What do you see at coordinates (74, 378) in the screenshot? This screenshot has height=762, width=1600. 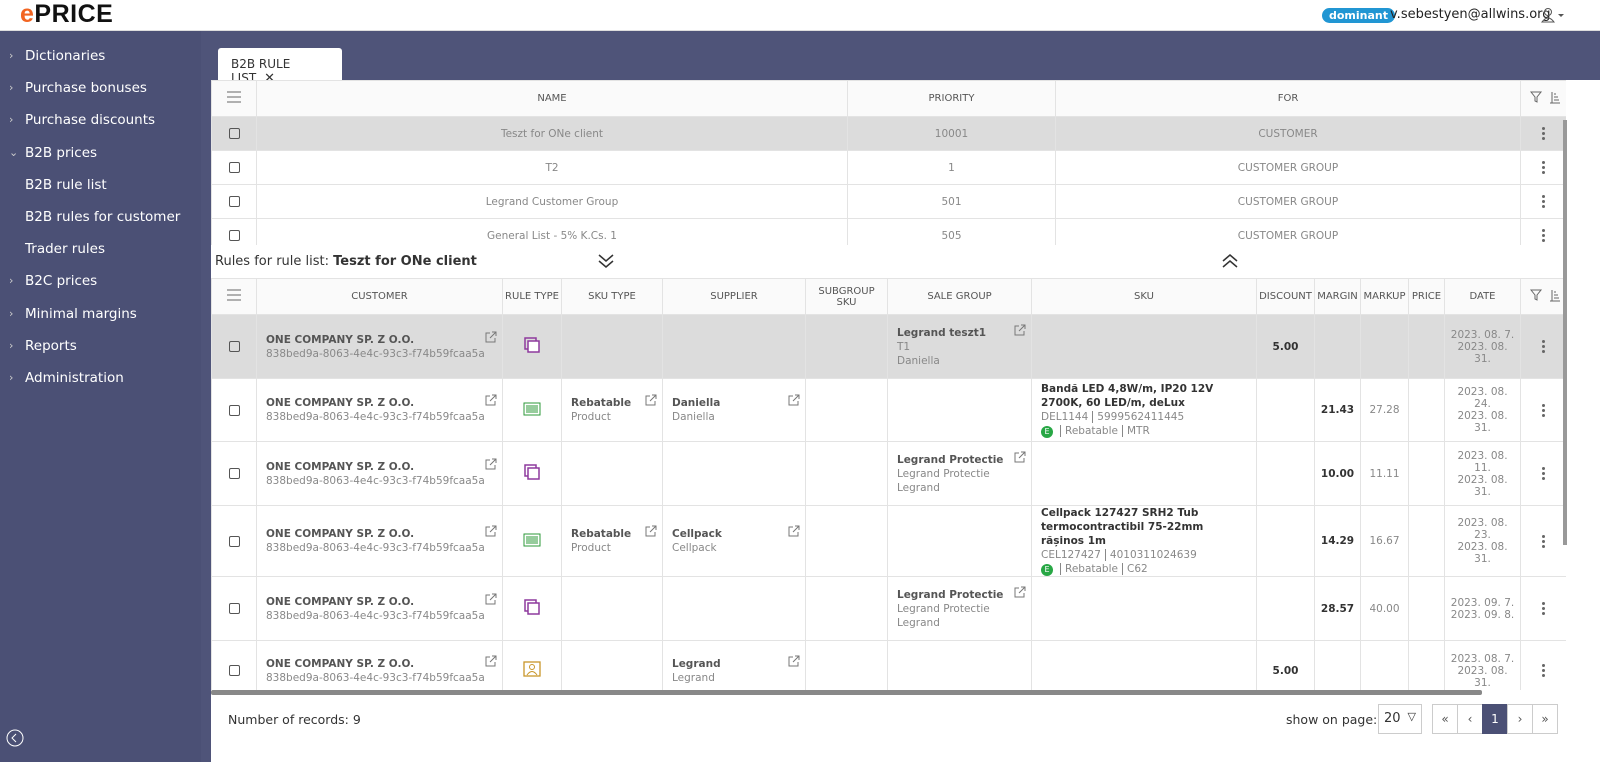 I see `menu-item: Administration` at bounding box center [74, 378].